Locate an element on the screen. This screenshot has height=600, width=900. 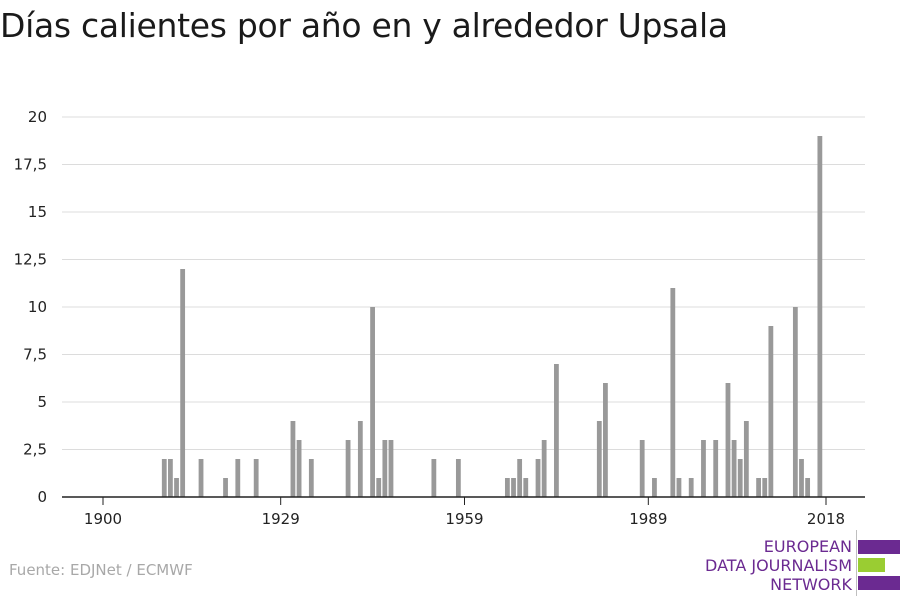
y-tick-label: 2,5 is located at coordinates (35, 450).